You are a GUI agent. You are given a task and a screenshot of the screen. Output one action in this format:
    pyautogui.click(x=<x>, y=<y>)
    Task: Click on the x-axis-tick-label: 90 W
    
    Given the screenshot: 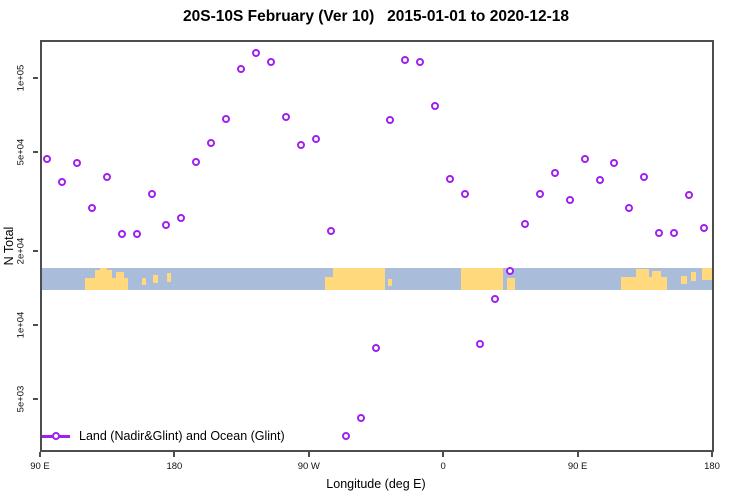 What is the action you would take?
    pyautogui.click(x=308, y=466)
    